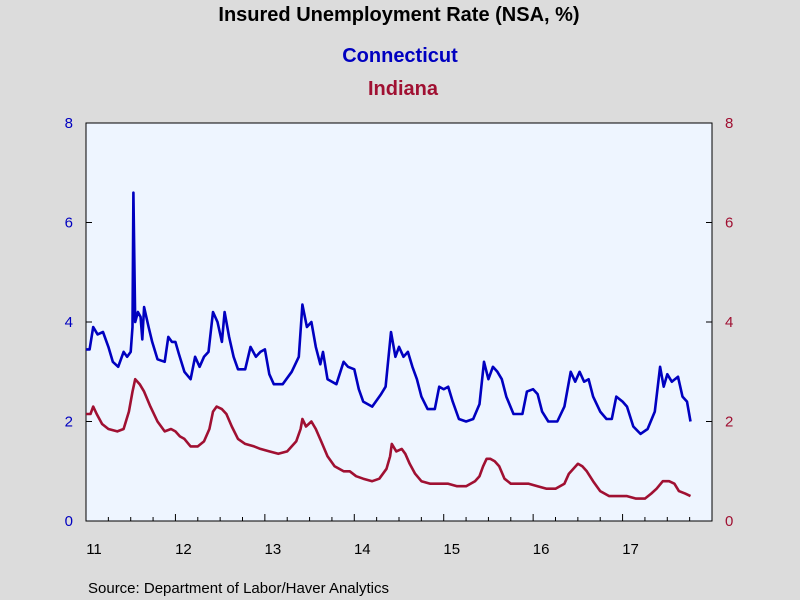 This screenshot has height=600, width=800. I want to click on x-tick-label: 15, so click(451, 549).